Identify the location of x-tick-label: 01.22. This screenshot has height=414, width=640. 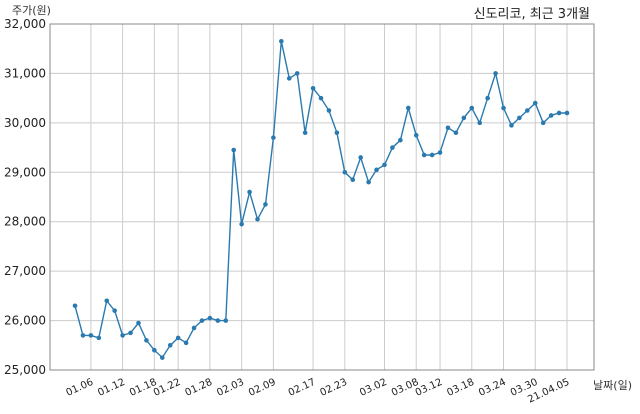
(167, 388).